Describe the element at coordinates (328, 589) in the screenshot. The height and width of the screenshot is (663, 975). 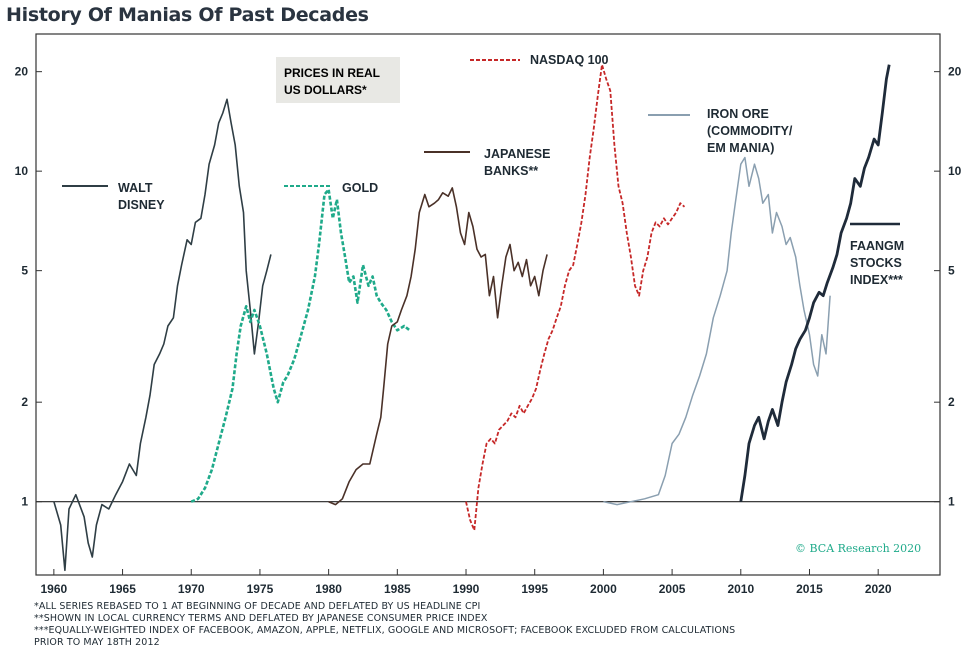
I see `x-tick-label: 1980` at that location.